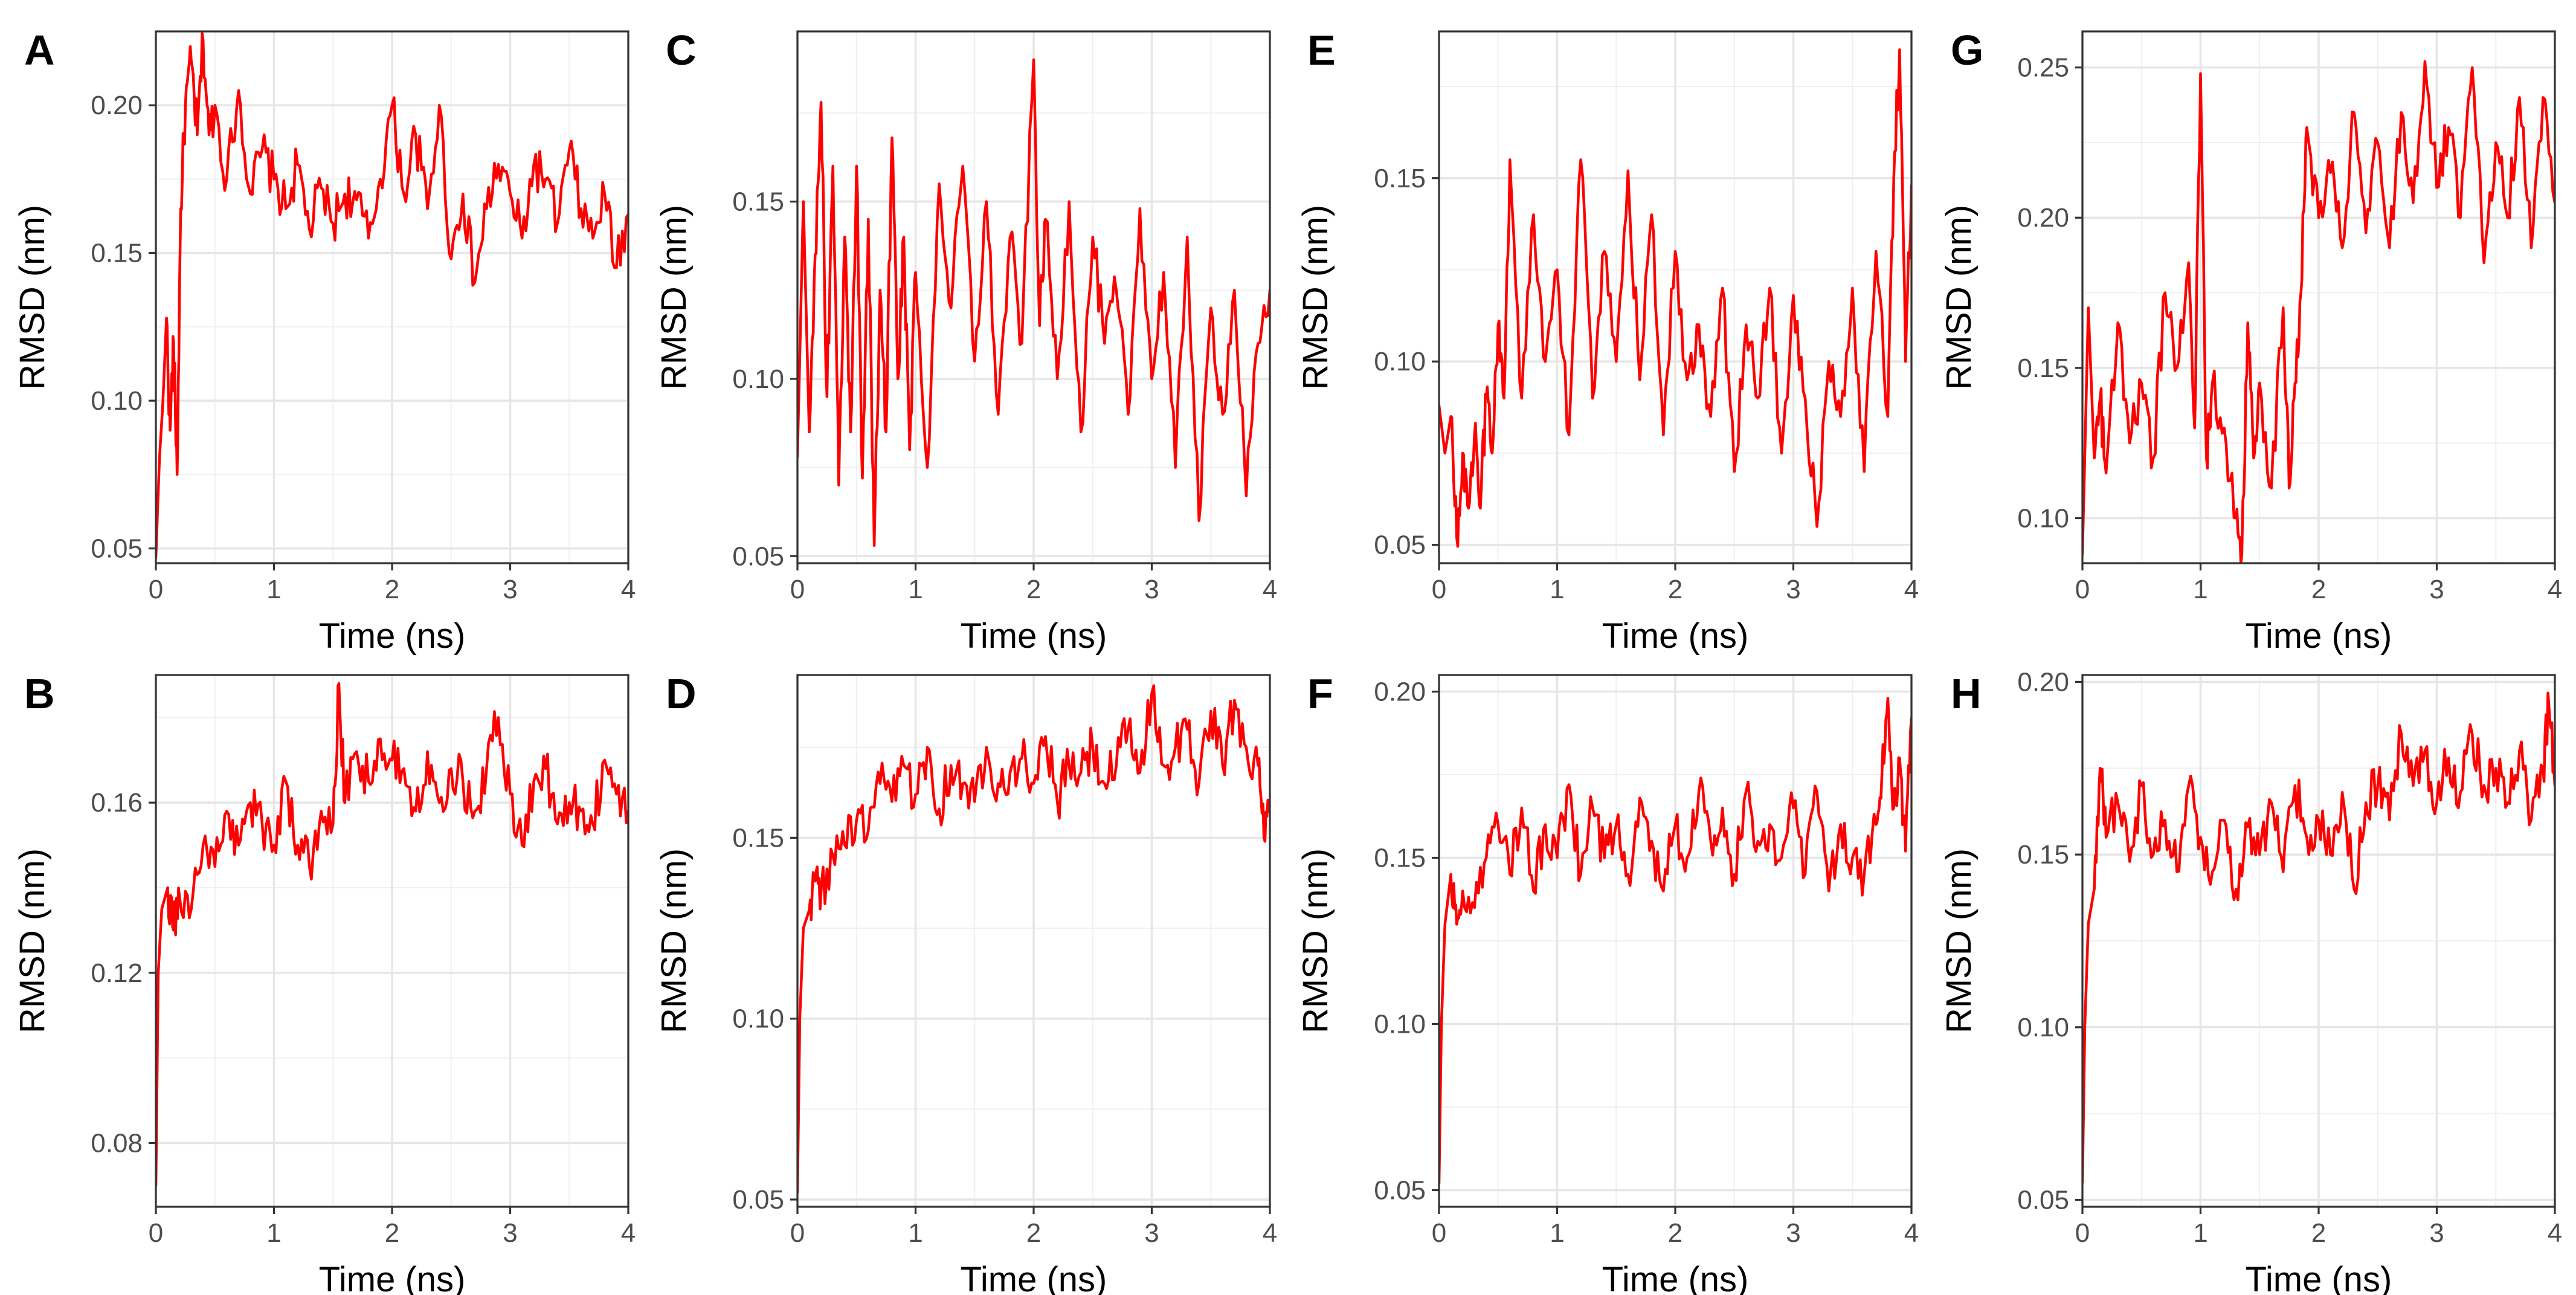 This screenshot has width=2576, height=1295. I want to click on panel-letter: B, so click(40, 693).